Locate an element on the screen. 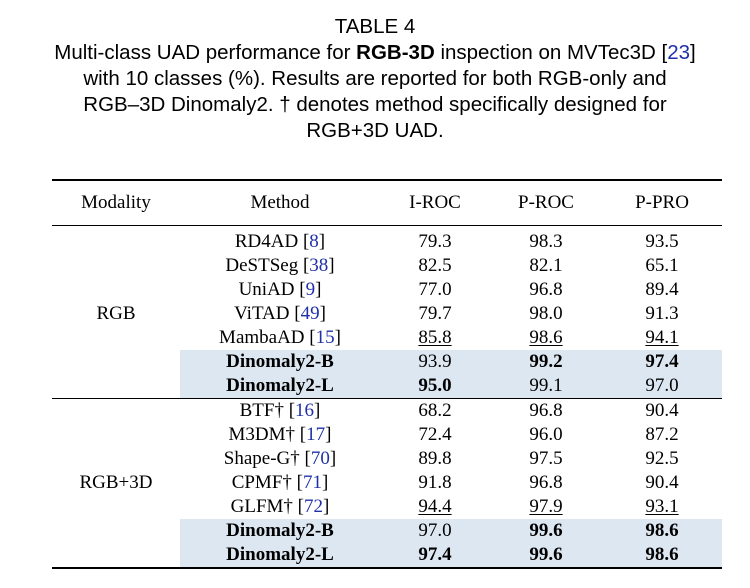 The height and width of the screenshot is (588, 750). modality-cell: RGB+3D is located at coordinates (116, 483).